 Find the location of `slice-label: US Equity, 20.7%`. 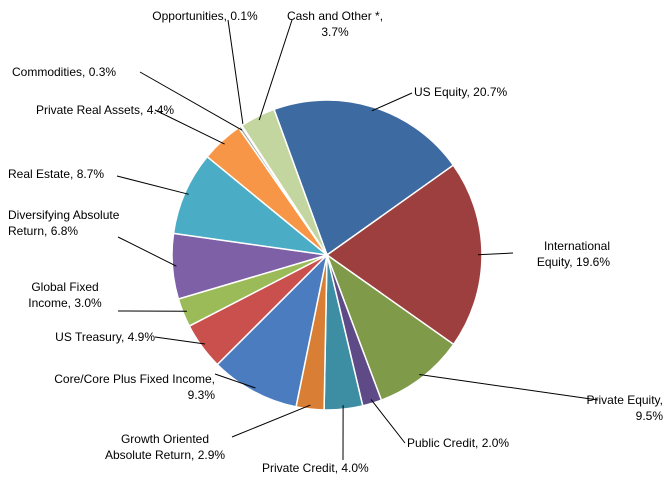

slice-label: US Equity, 20.7% is located at coordinates (479, 92).